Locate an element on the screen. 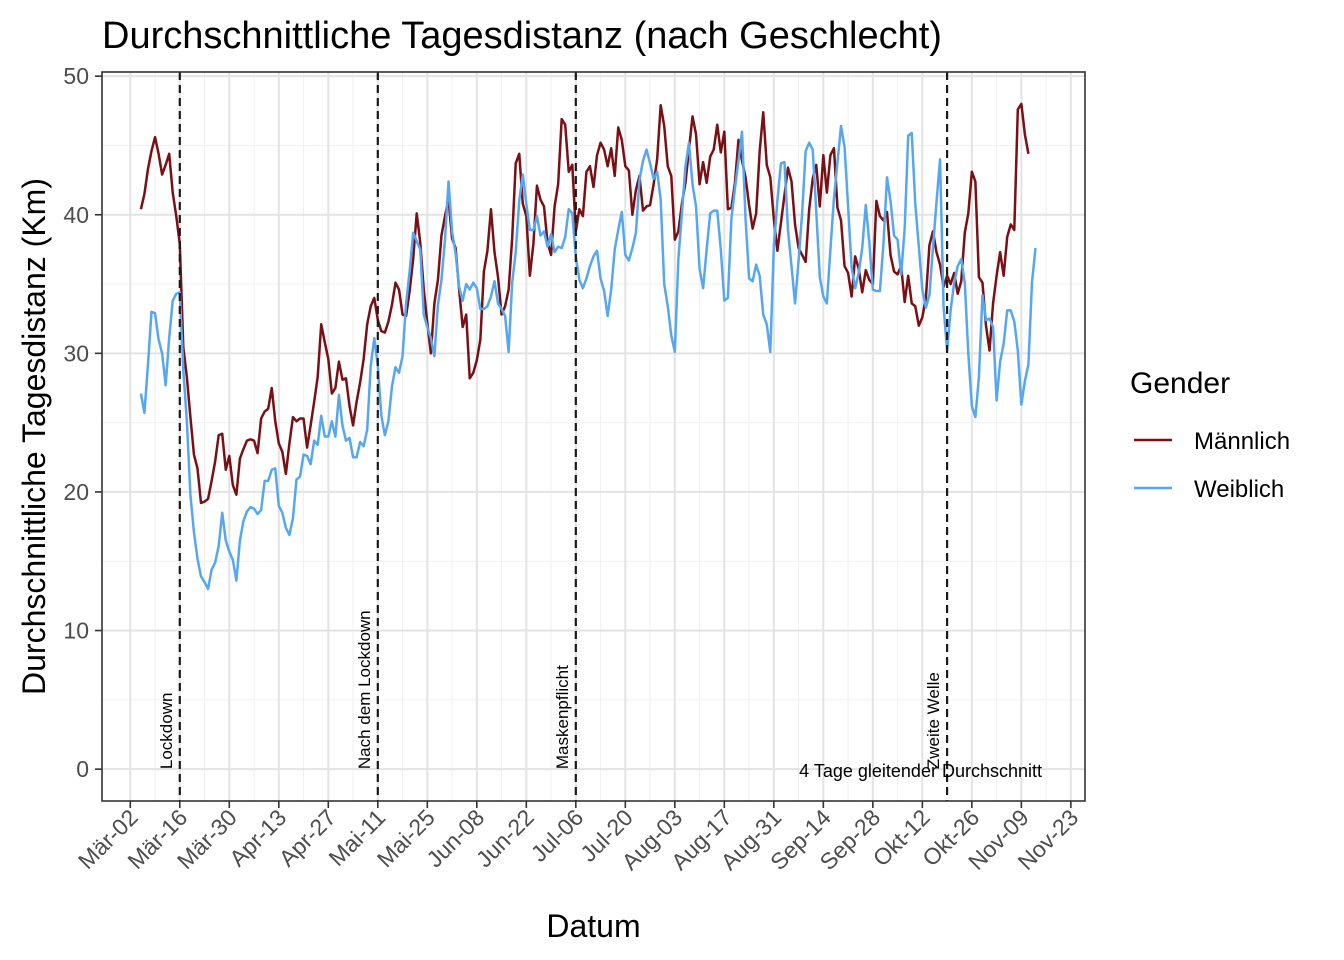  y-tick-label: 10 is located at coordinates (76, 631).